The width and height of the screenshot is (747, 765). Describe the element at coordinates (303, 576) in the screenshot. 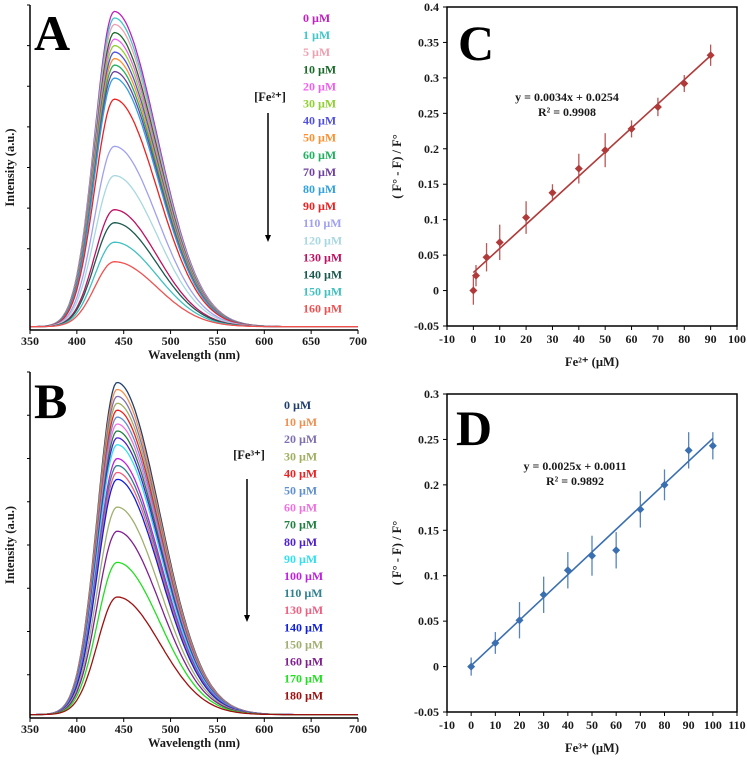

I see `legend-entry: 100 µM` at that location.